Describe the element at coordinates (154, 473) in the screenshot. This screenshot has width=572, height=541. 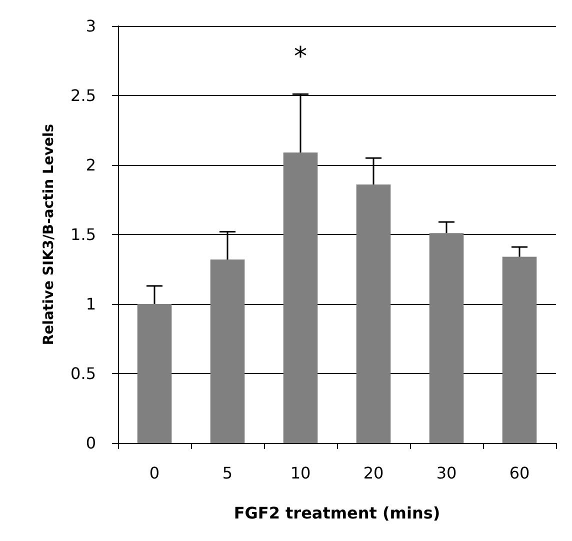
I see `x-tick-label: 0` at that location.